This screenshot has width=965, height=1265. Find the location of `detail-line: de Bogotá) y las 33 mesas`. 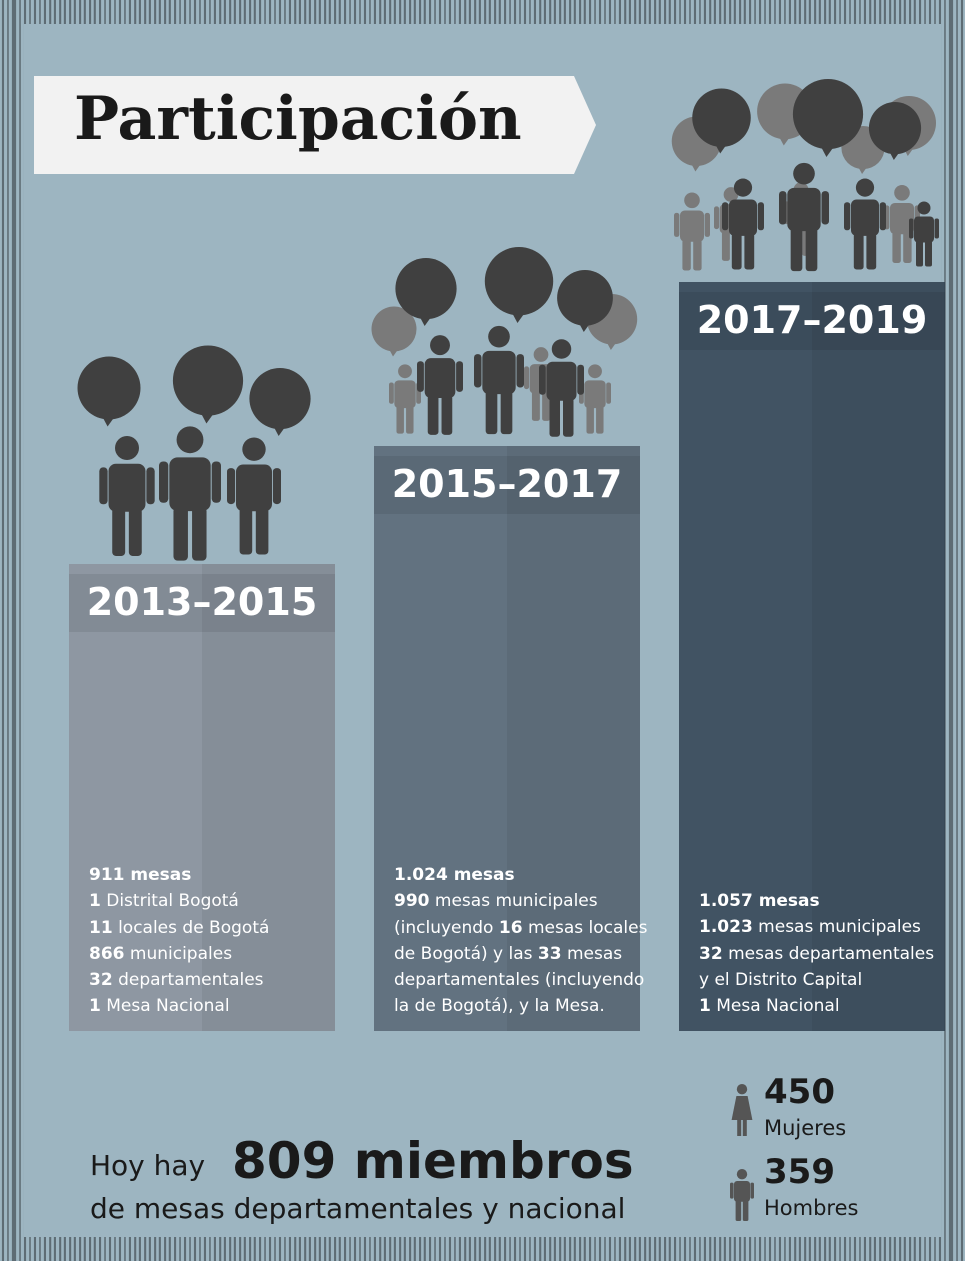

detail-line: de Bogotá) y las 33 mesas is located at coordinates (513, 954).